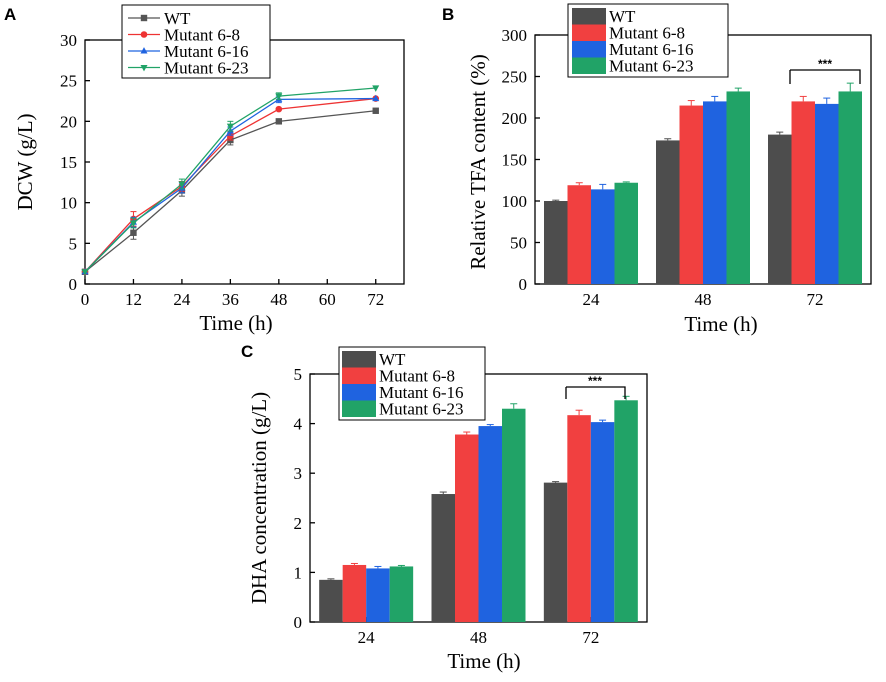  I want to click on panel-a-ticks: 0 12 24 36 48 60 72 0 5 10 15 20 25 30, so click(222, 170).